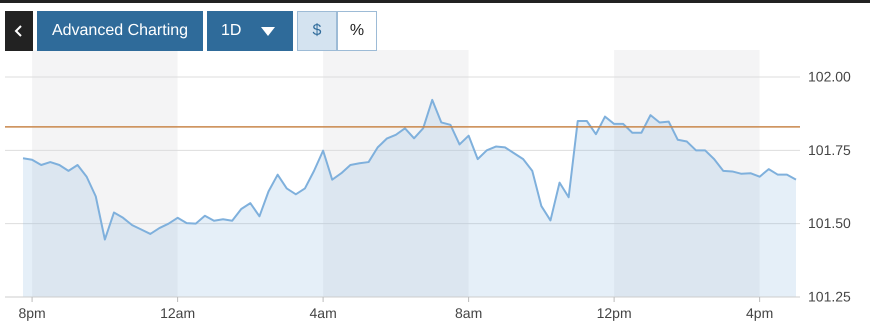 This screenshot has height=330, width=870. I want to click on text: Advanced Charting, so click(120, 31).